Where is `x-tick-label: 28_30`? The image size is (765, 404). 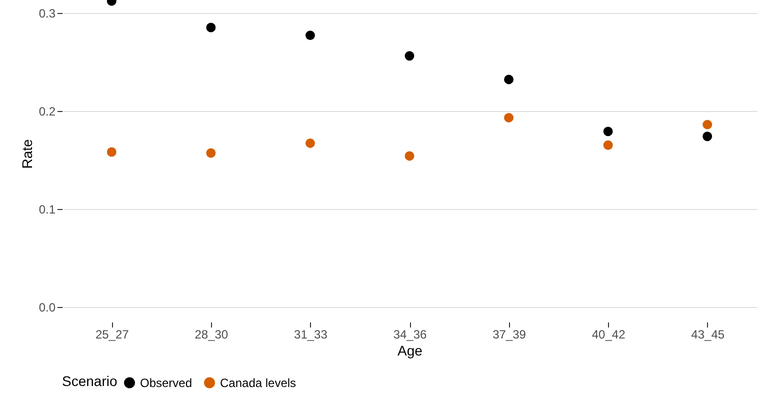
x-tick-label: 28_30 is located at coordinates (211, 335).